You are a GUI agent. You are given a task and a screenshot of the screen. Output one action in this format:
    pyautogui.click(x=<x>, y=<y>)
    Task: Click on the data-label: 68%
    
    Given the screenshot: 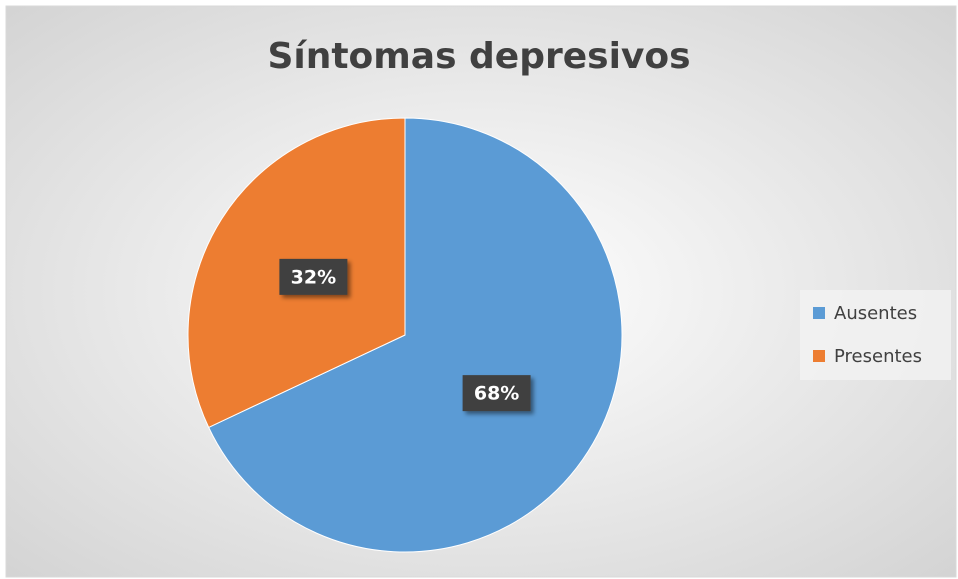 What is the action you would take?
    pyautogui.click(x=496, y=393)
    